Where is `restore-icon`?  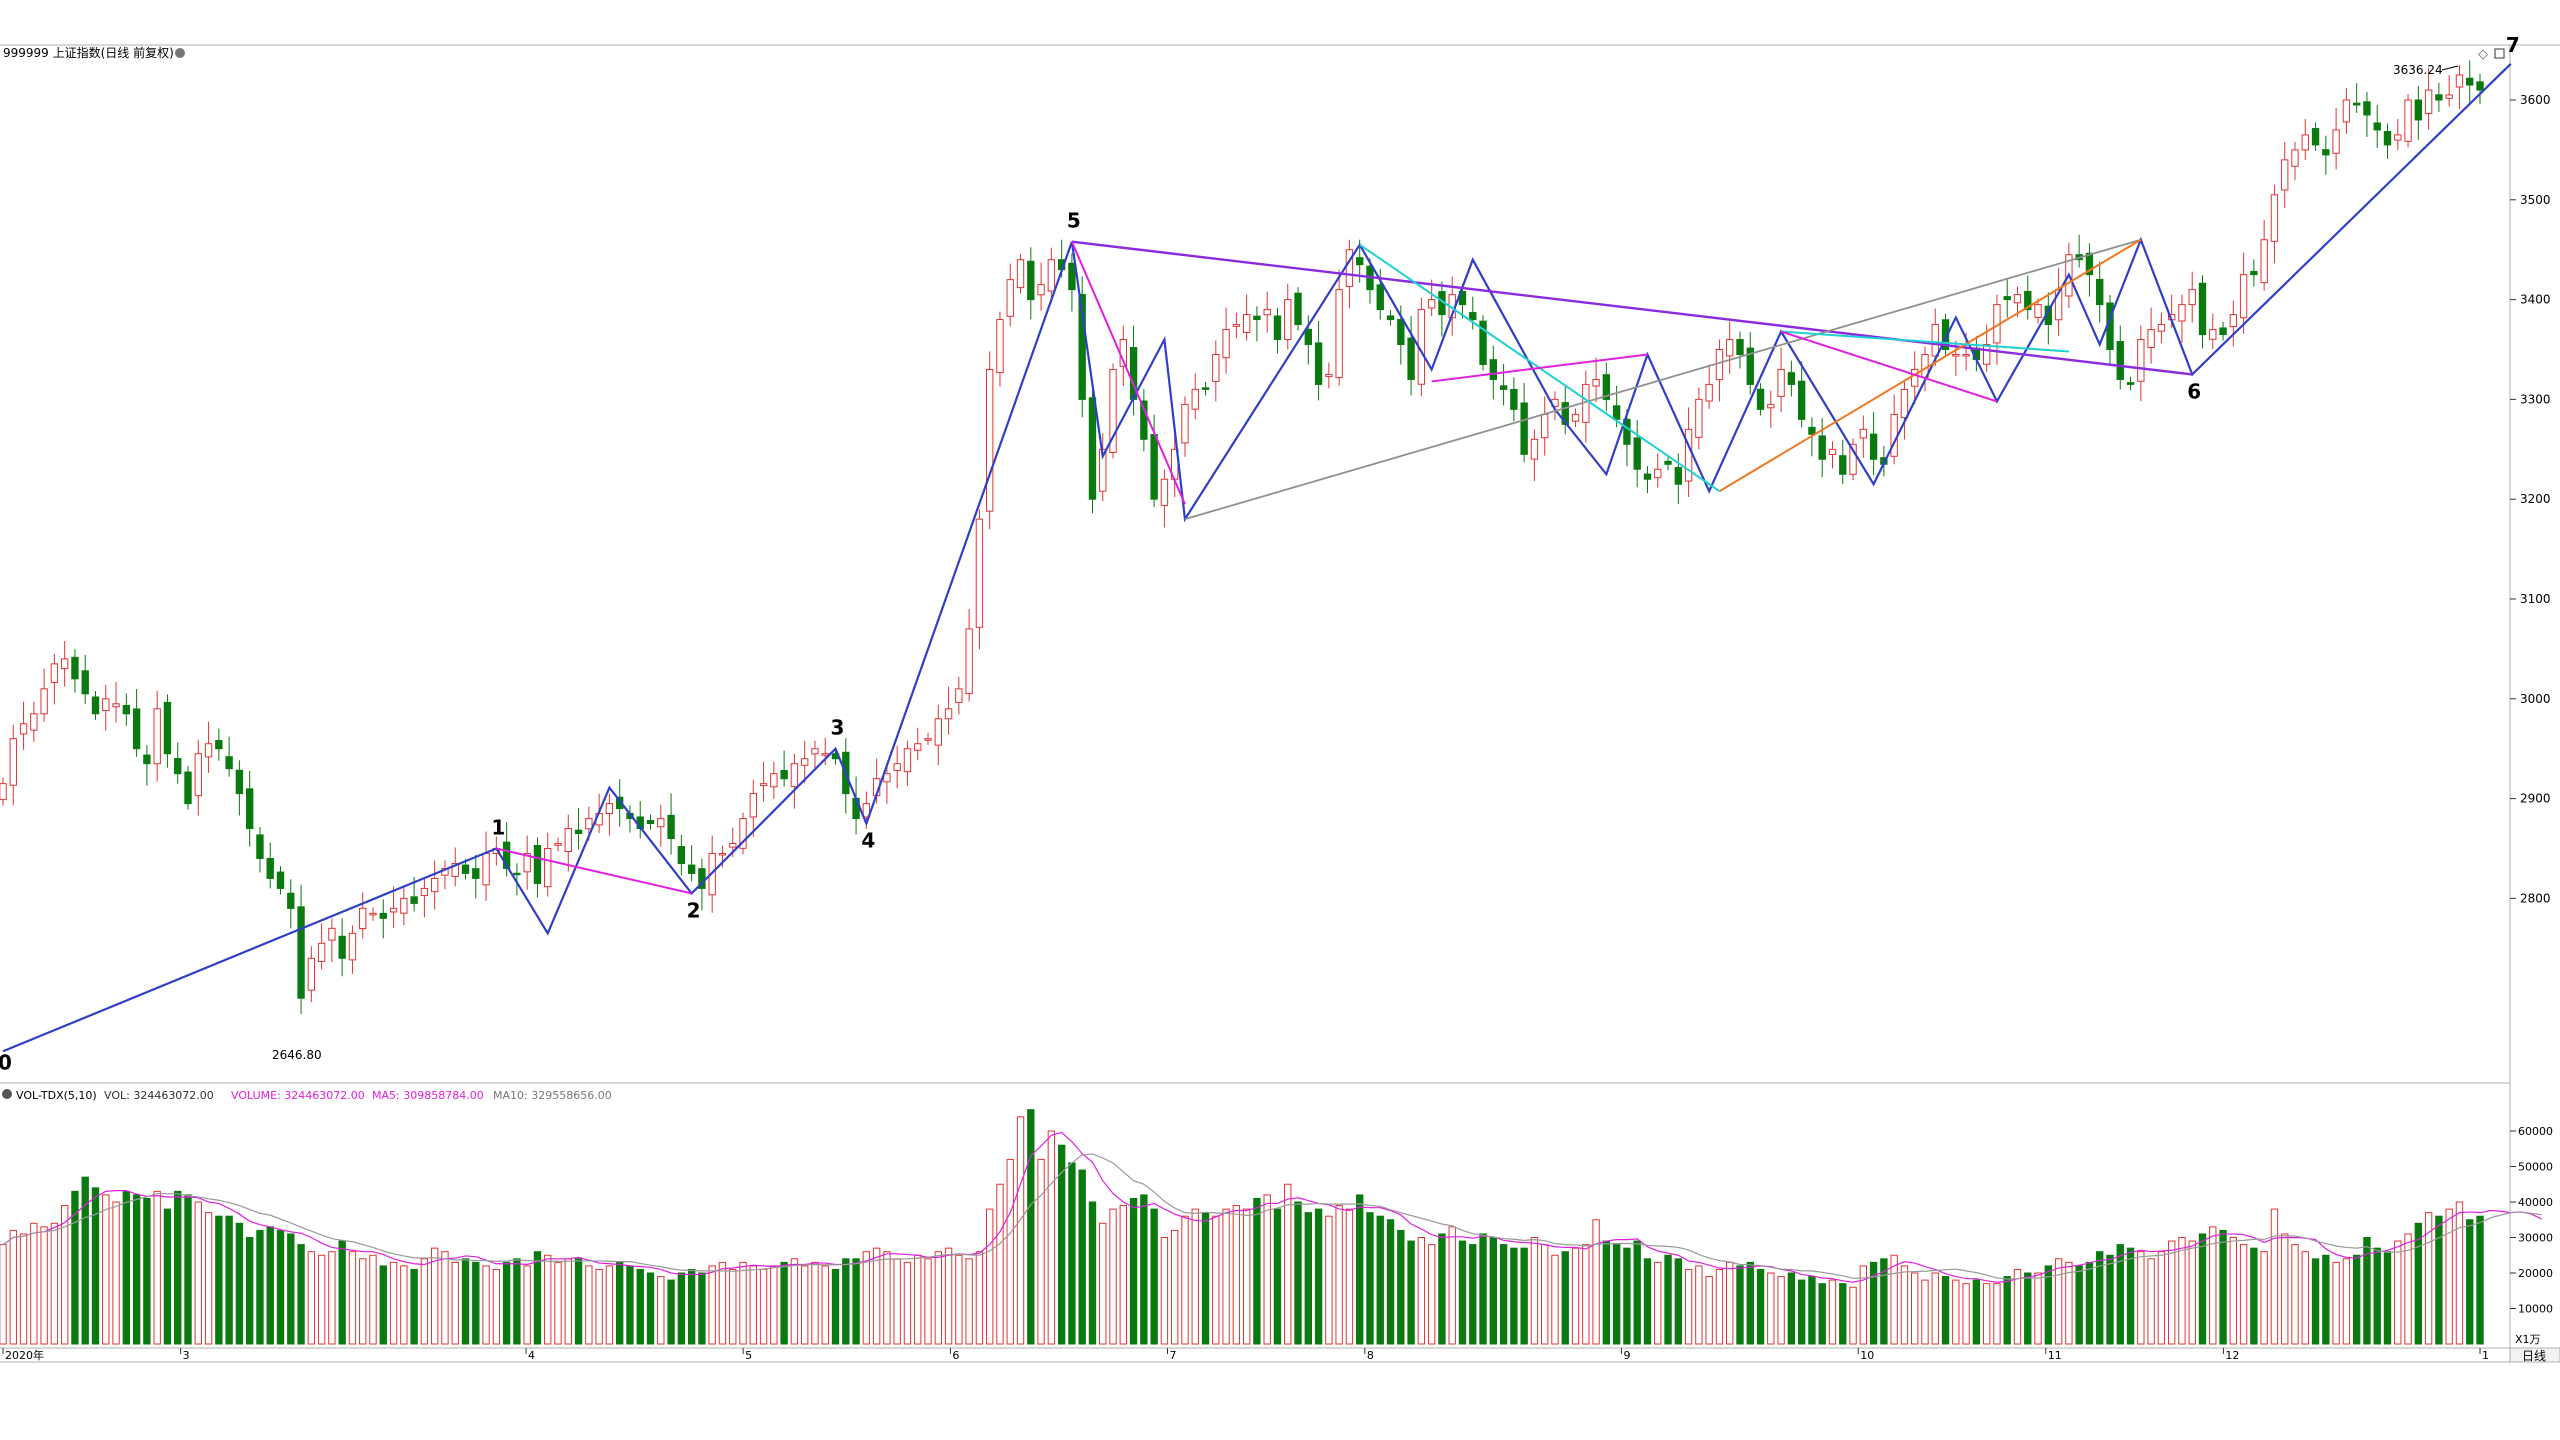
restore-icon is located at coordinates (2499, 53).